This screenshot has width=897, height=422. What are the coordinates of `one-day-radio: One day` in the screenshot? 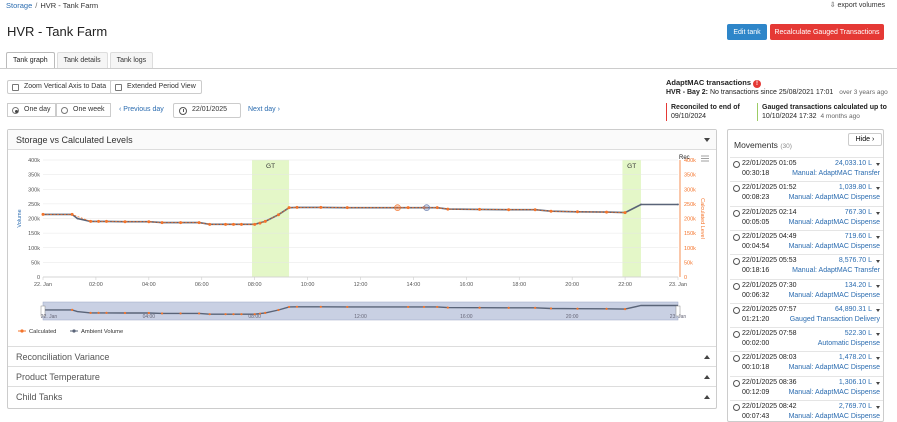 It's located at (32, 110).